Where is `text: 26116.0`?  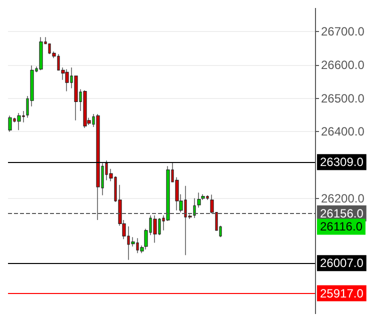
text: 26116.0 is located at coordinates (341, 227).